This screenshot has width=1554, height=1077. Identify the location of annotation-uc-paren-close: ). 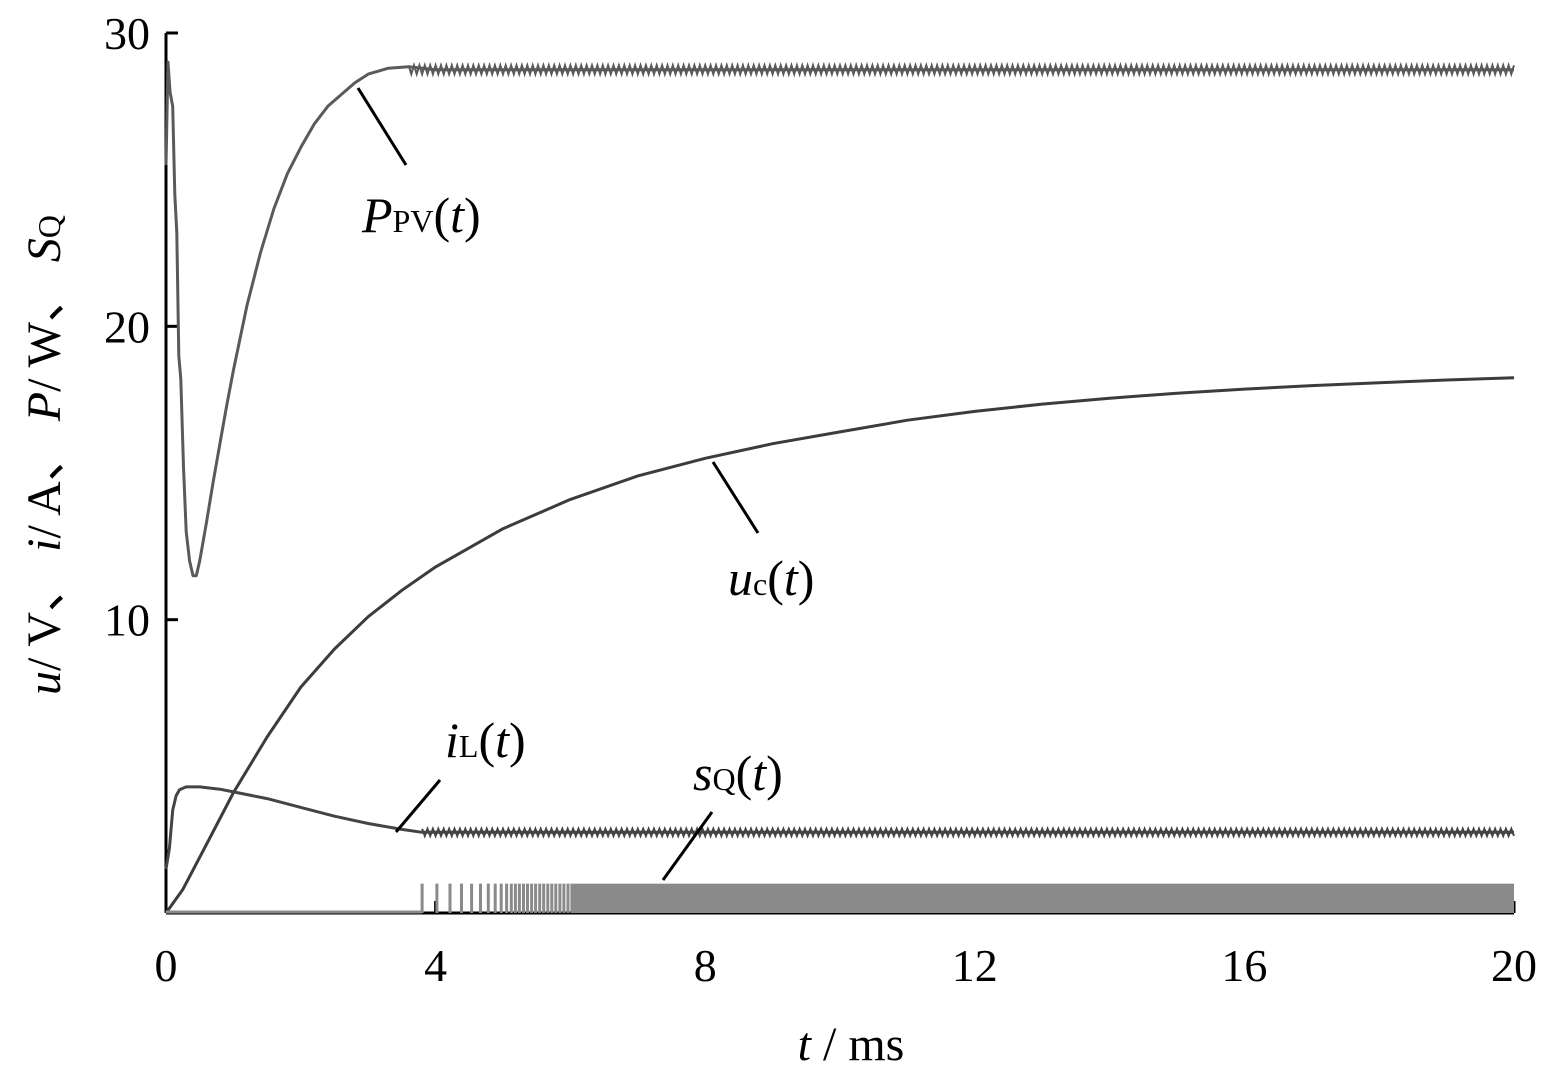
(806, 578).